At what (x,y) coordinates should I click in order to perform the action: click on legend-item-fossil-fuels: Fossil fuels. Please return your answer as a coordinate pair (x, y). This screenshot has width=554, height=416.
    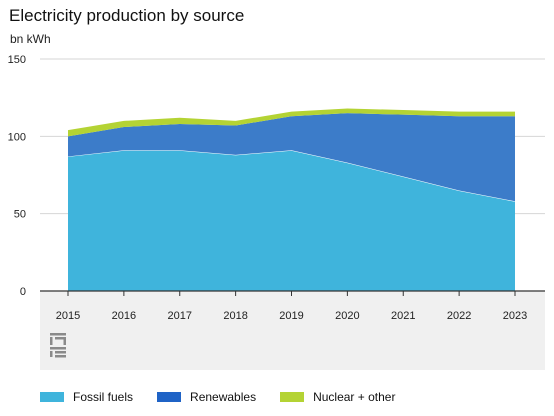
    Looking at the image, I should click on (86, 397).